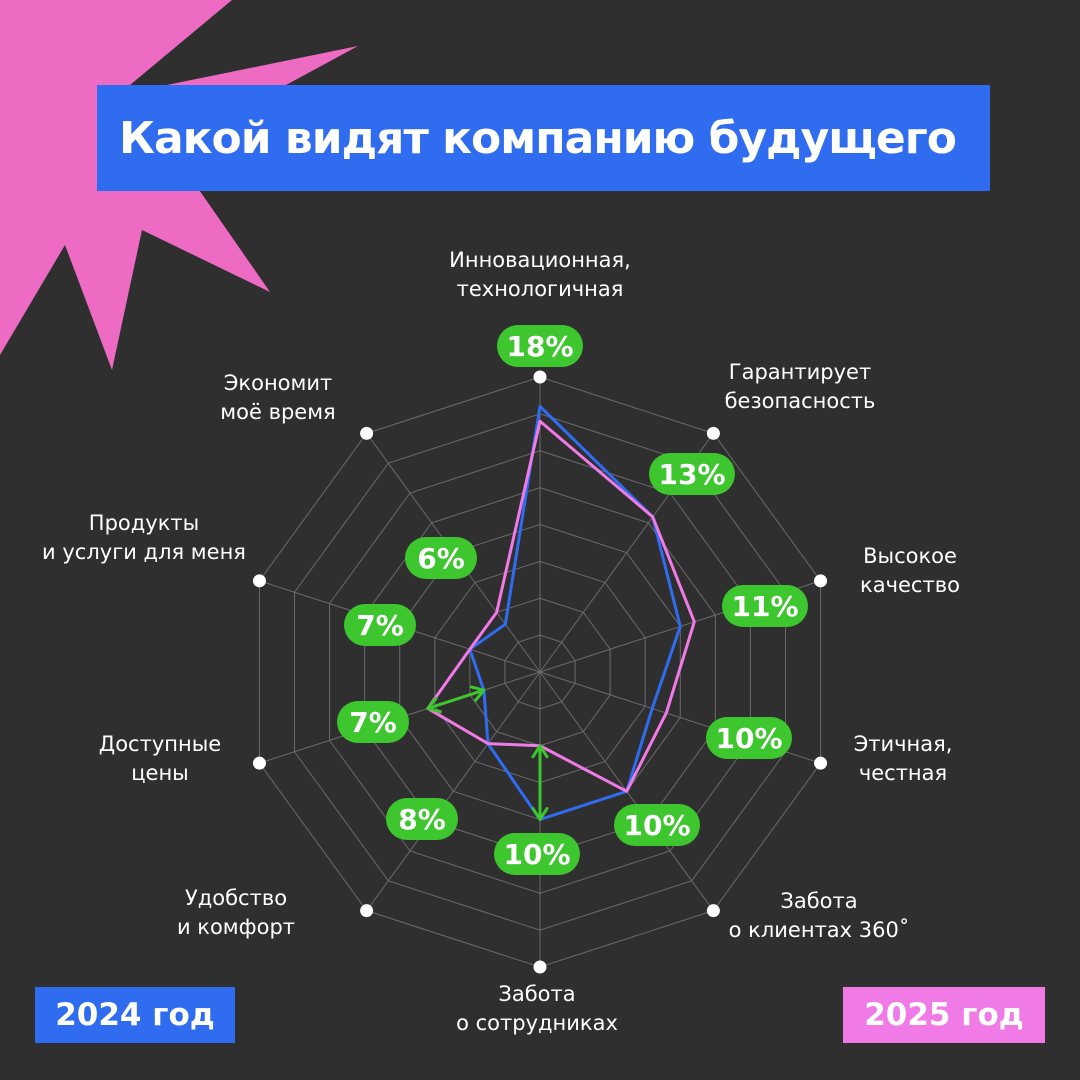 The width and height of the screenshot is (1080, 1080). I want to click on title-banner: Какой видят компанию будущего, so click(543, 138).